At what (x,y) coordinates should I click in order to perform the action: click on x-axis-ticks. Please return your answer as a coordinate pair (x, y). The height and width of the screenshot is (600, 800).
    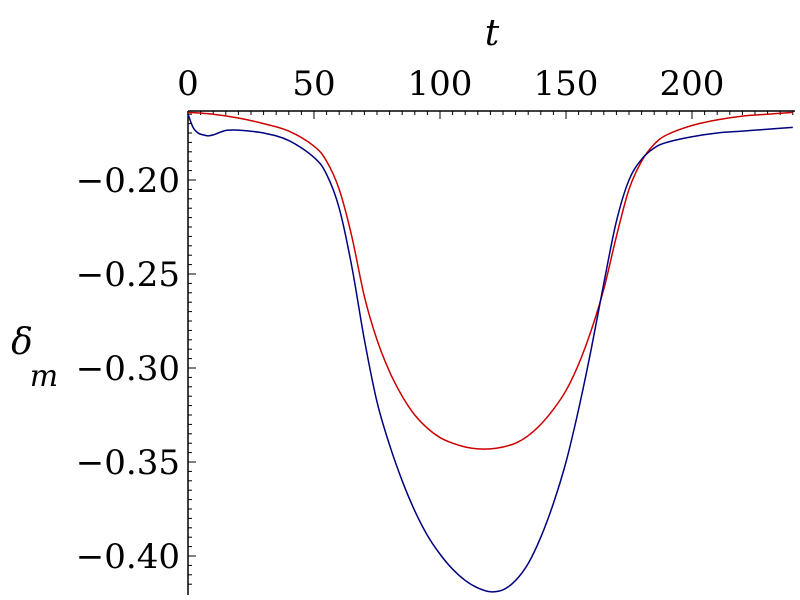
    Looking at the image, I should click on (490, 115).